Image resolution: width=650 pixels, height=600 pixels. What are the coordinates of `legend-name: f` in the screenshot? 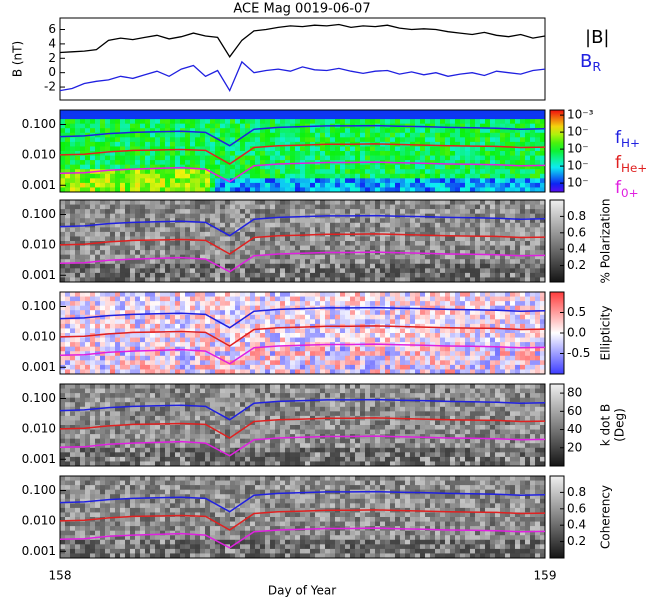 It's located at (618, 188).